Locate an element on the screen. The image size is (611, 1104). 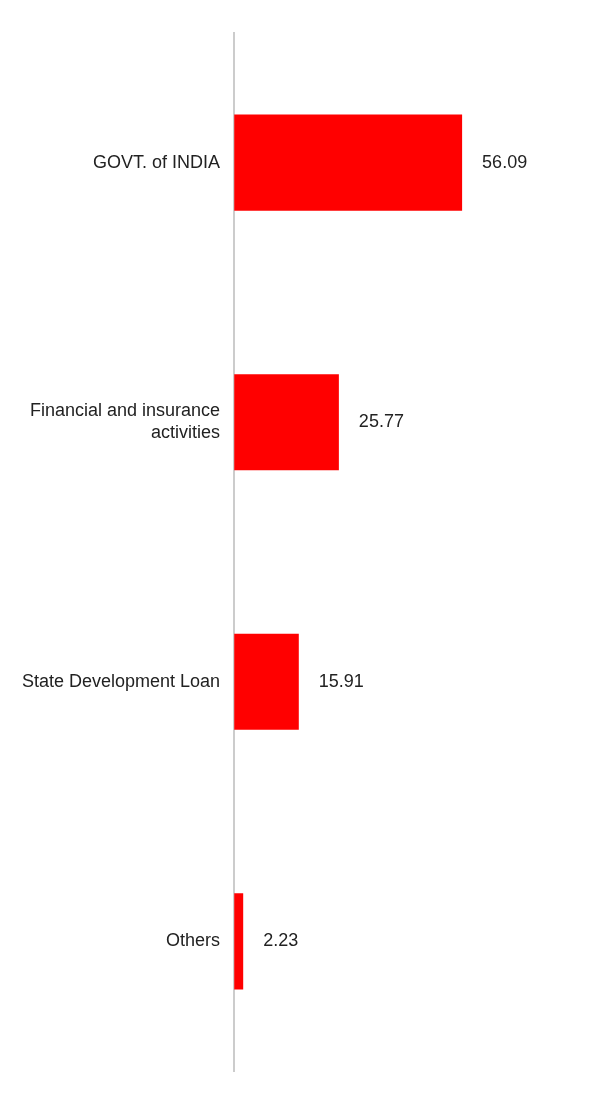
y-tick-label: GOVT. of INDIA is located at coordinates (157, 161).